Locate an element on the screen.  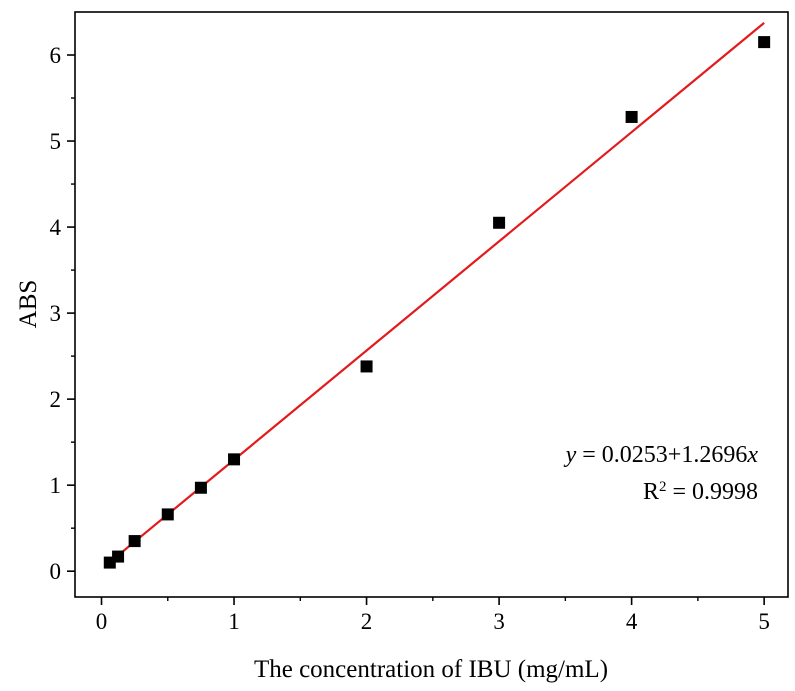
equation-rhs: = 0.0253+1.2696 is located at coordinates (661, 455).